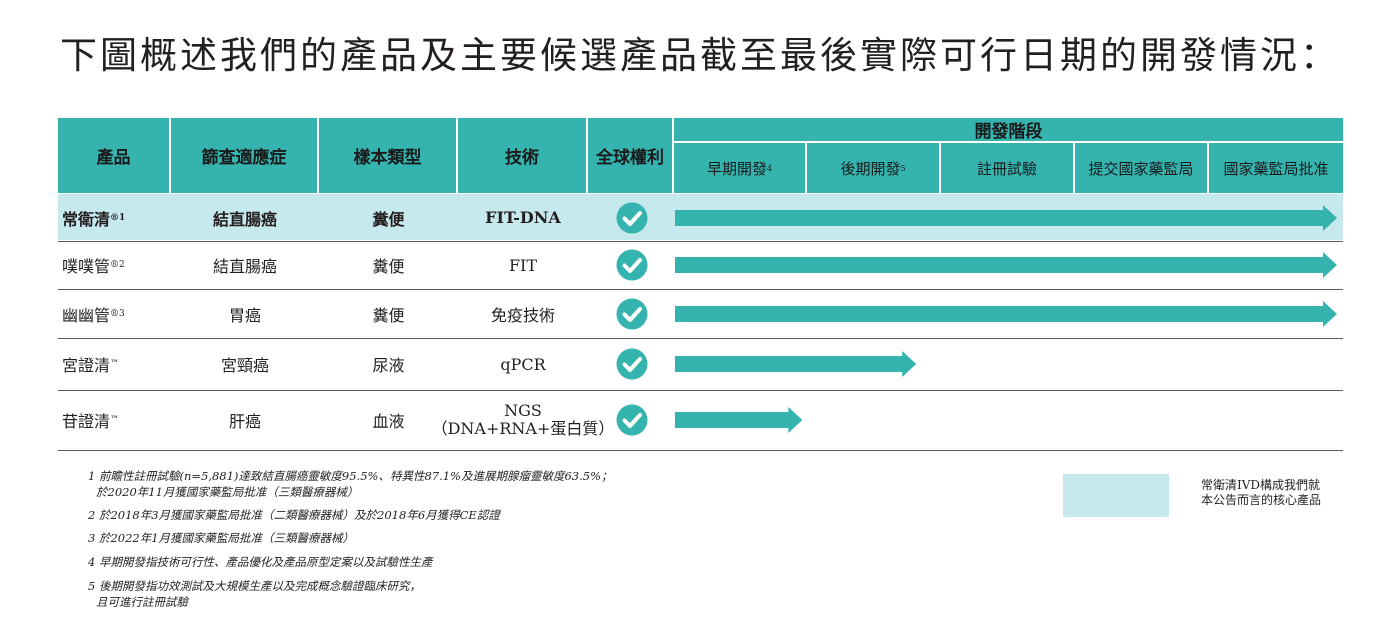 The height and width of the screenshot is (627, 1389). Describe the element at coordinates (1008, 168) in the screenshot. I see `header-stage-registration: 註冊試驗` at that location.